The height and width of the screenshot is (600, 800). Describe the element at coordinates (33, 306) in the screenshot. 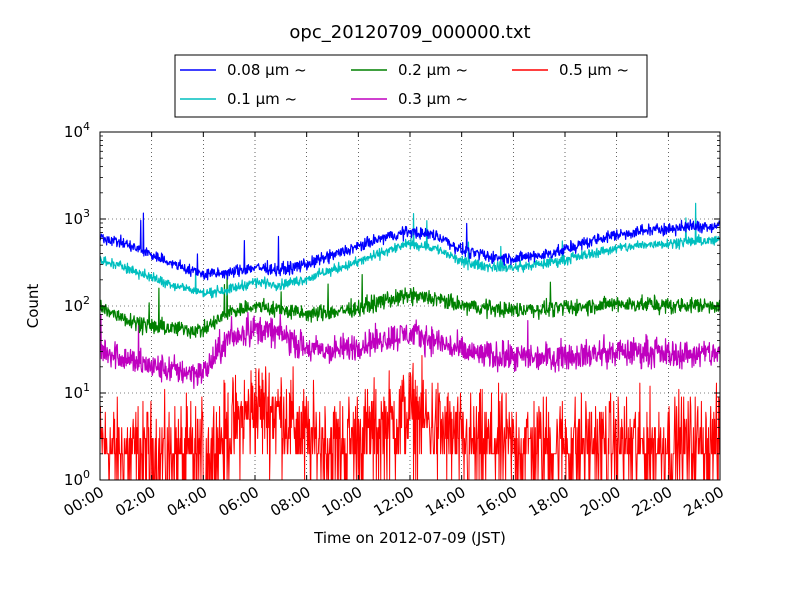

I see `y-axis-label: Count` at that location.